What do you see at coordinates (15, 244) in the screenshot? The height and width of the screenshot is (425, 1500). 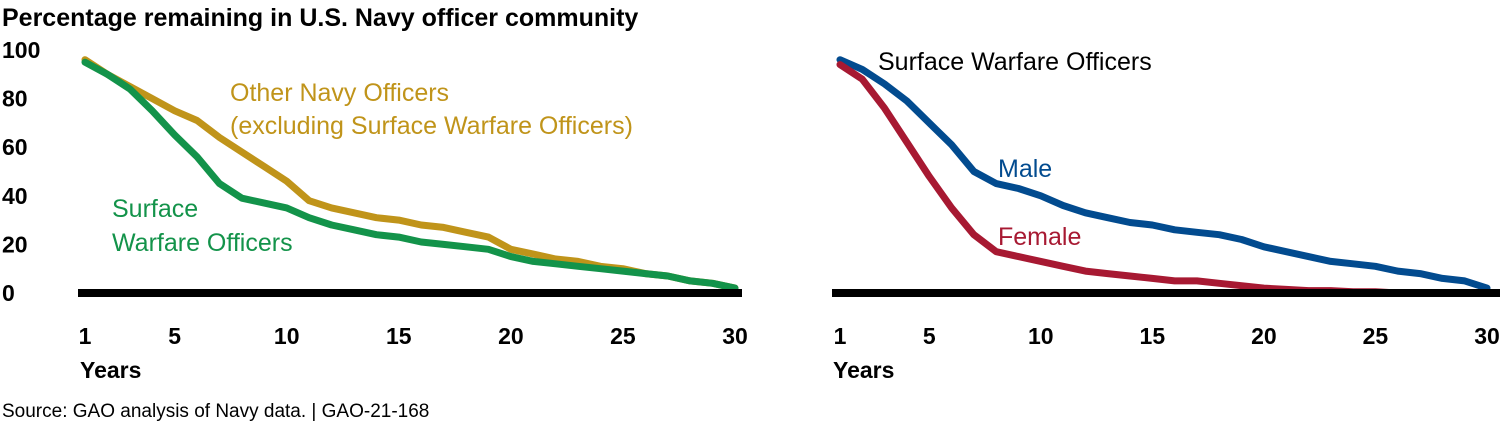 I see `y-tick-label: 20` at bounding box center [15, 244].